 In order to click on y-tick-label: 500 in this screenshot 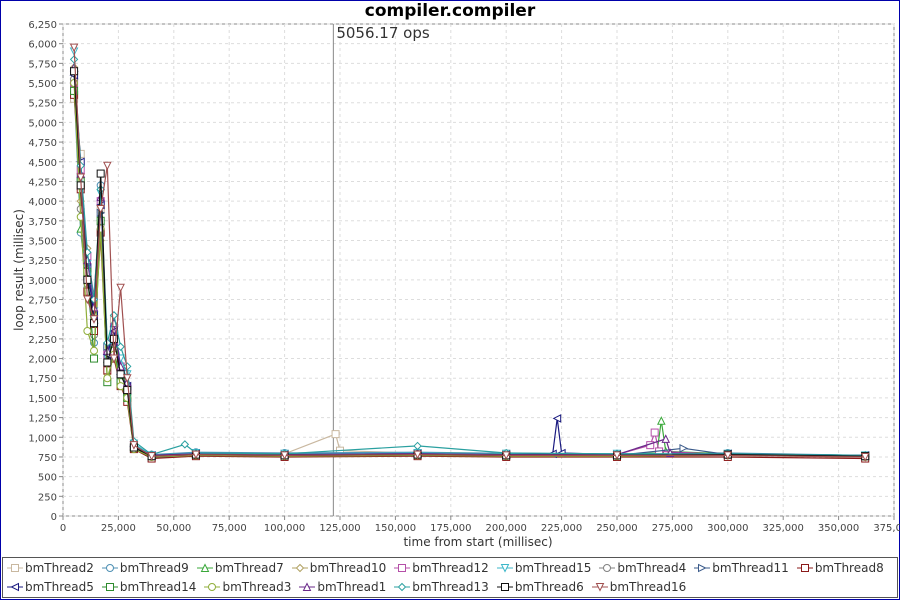, I will do `click(47, 478)`.